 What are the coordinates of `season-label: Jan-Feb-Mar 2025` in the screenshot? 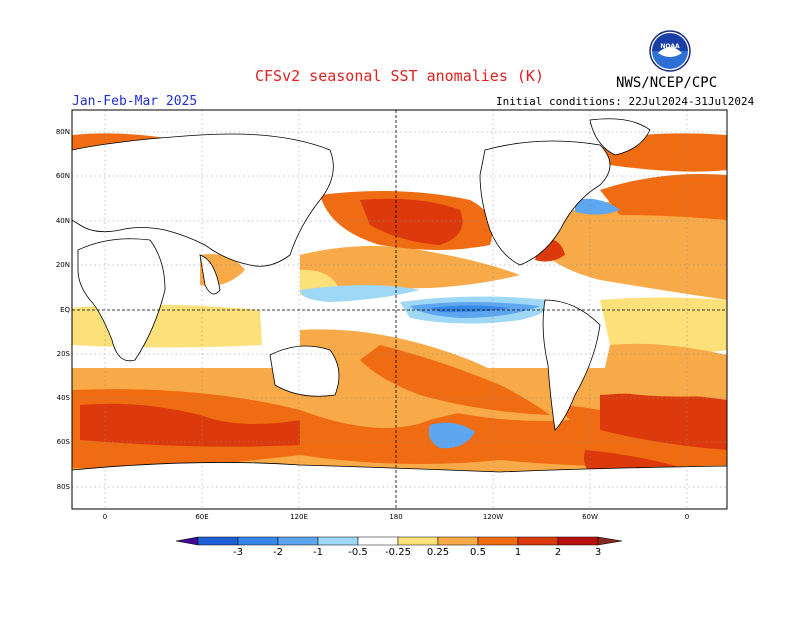 It's located at (135, 101).